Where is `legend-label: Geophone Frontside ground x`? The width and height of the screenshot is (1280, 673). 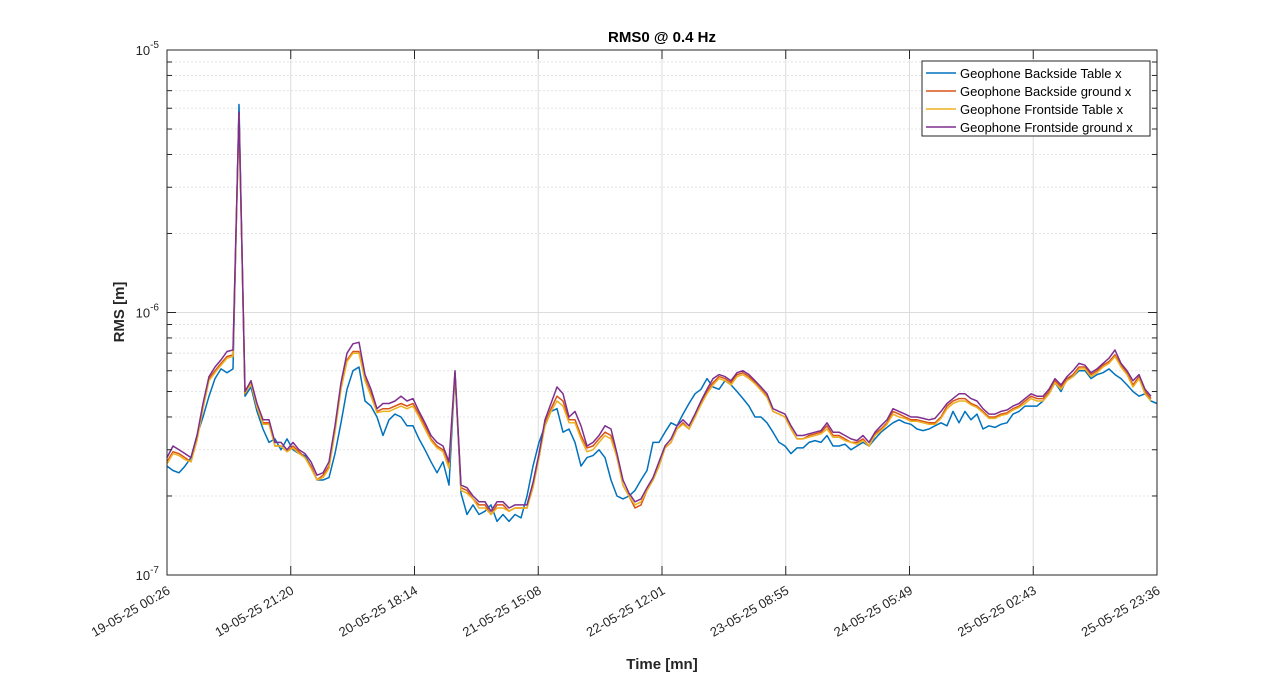
legend-label: Geophone Frontside ground x is located at coordinates (1046, 127).